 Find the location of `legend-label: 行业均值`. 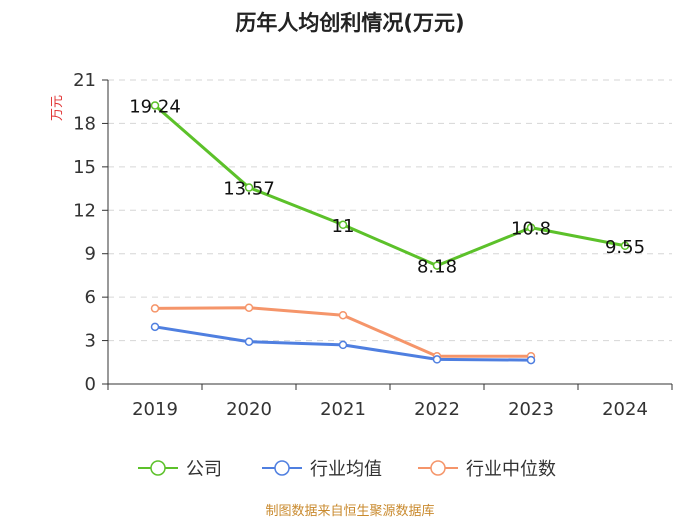

legend-label: 行业均值 is located at coordinates (346, 469).